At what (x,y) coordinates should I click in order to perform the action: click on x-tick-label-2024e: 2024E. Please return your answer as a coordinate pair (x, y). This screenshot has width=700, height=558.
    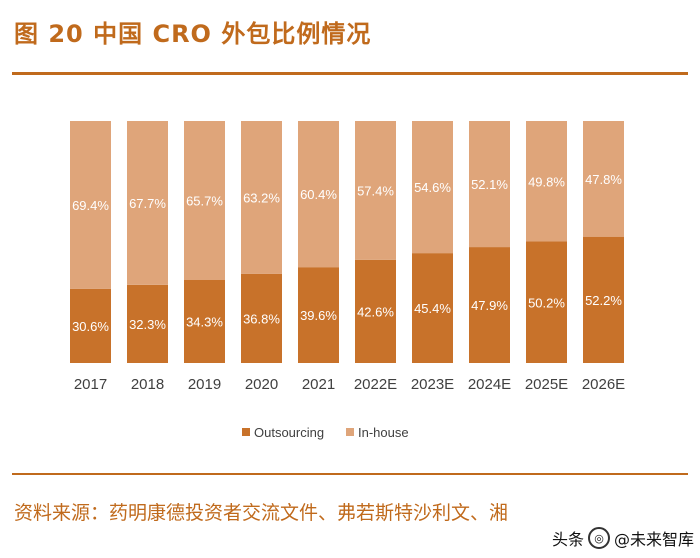
    Looking at the image, I should click on (489, 384).